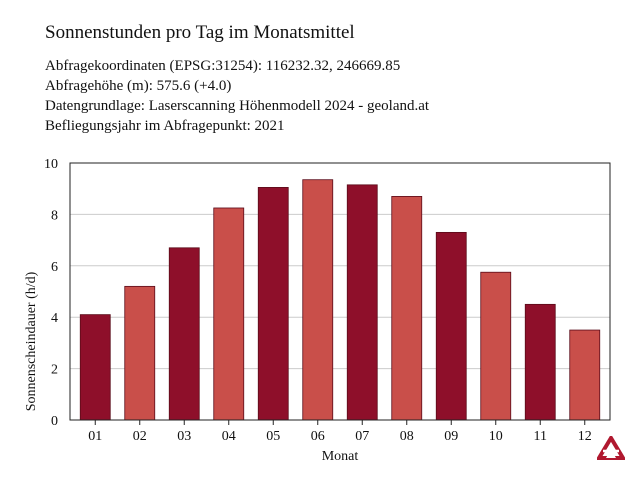  Describe the element at coordinates (229, 436) in the screenshot. I see `x-tick-label: 04` at that location.